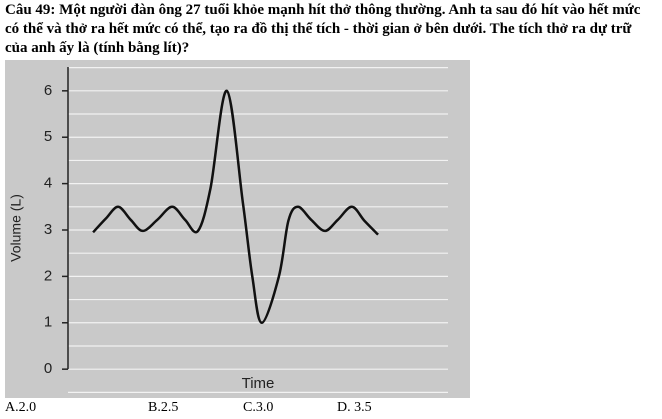 The height and width of the screenshot is (419, 662). What do you see at coordinates (258, 407) in the screenshot?
I see `option: C.3.0` at bounding box center [258, 407].